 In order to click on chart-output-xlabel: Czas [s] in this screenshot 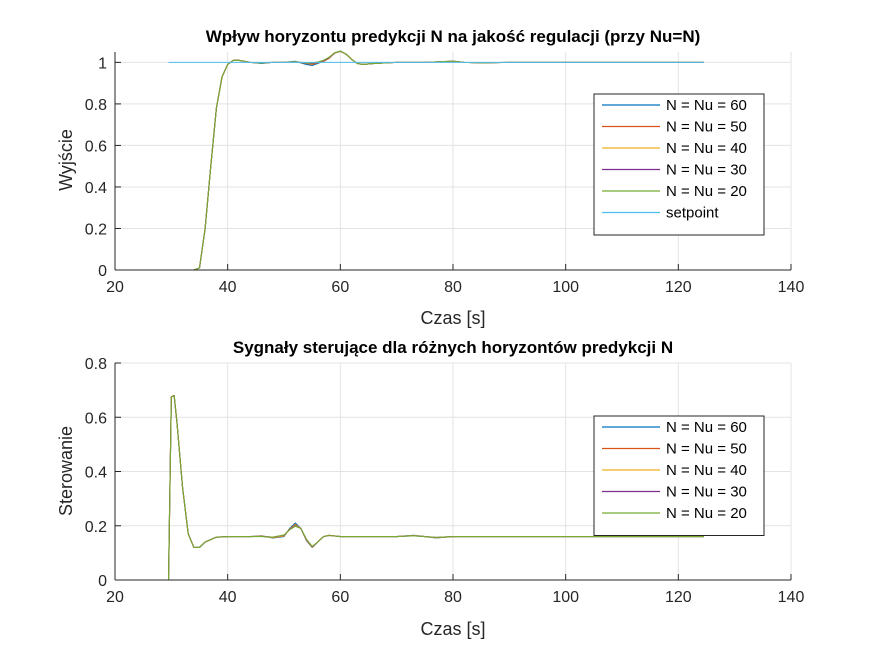, I will do `click(452, 318)`.